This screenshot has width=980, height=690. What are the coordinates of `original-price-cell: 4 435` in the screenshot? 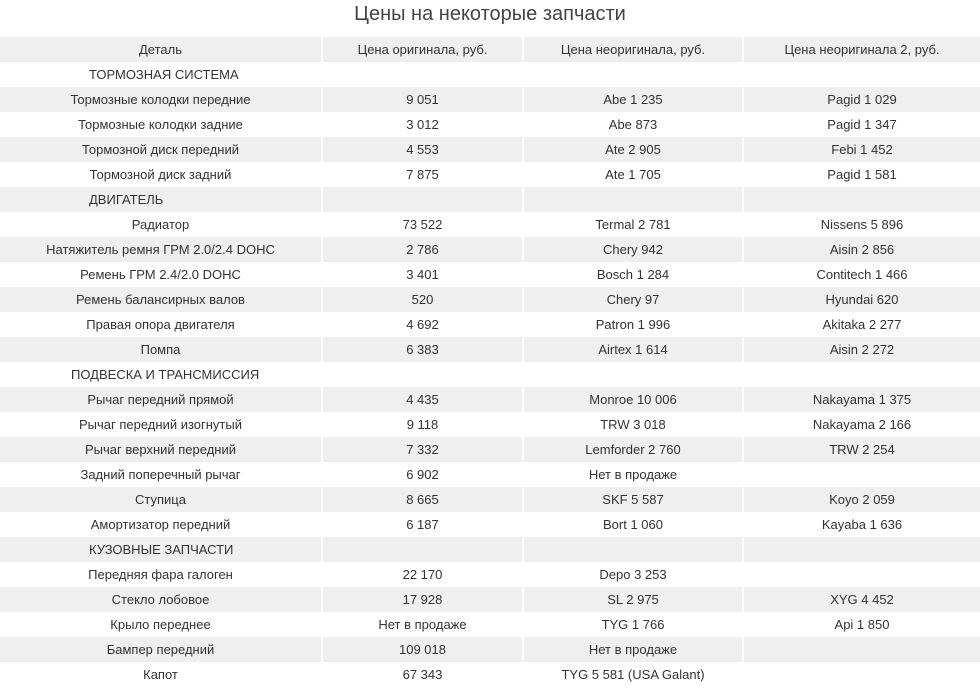 It's located at (423, 399).